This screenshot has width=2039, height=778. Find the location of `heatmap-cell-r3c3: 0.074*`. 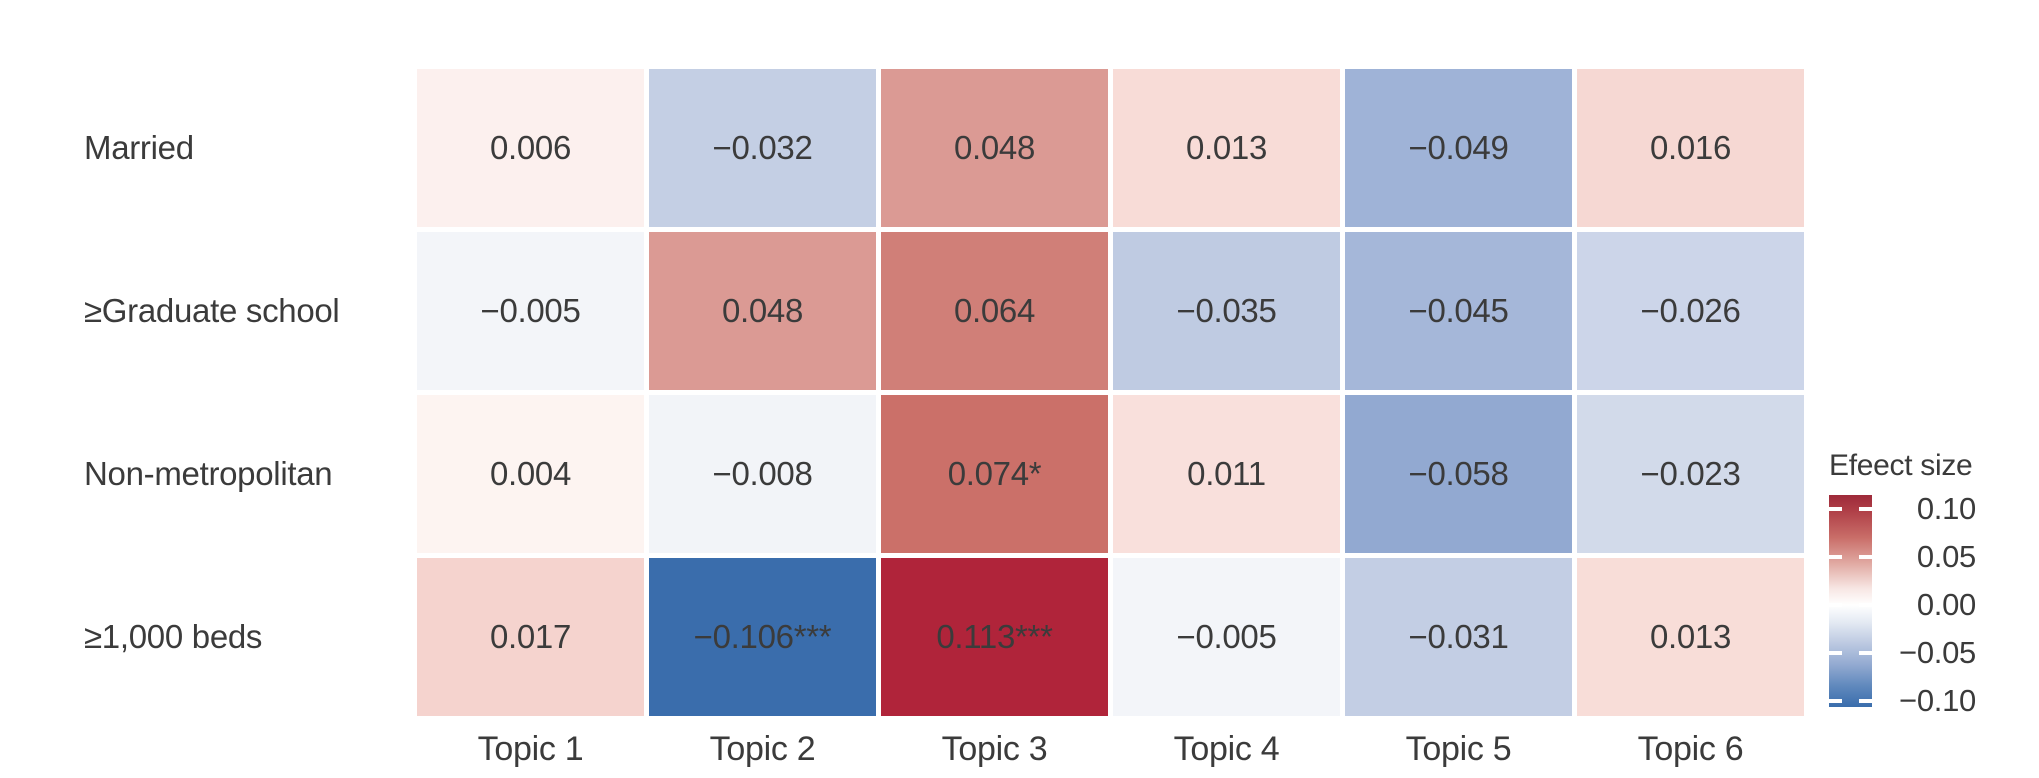

heatmap-cell-r3c3: 0.074* is located at coordinates (994, 474).